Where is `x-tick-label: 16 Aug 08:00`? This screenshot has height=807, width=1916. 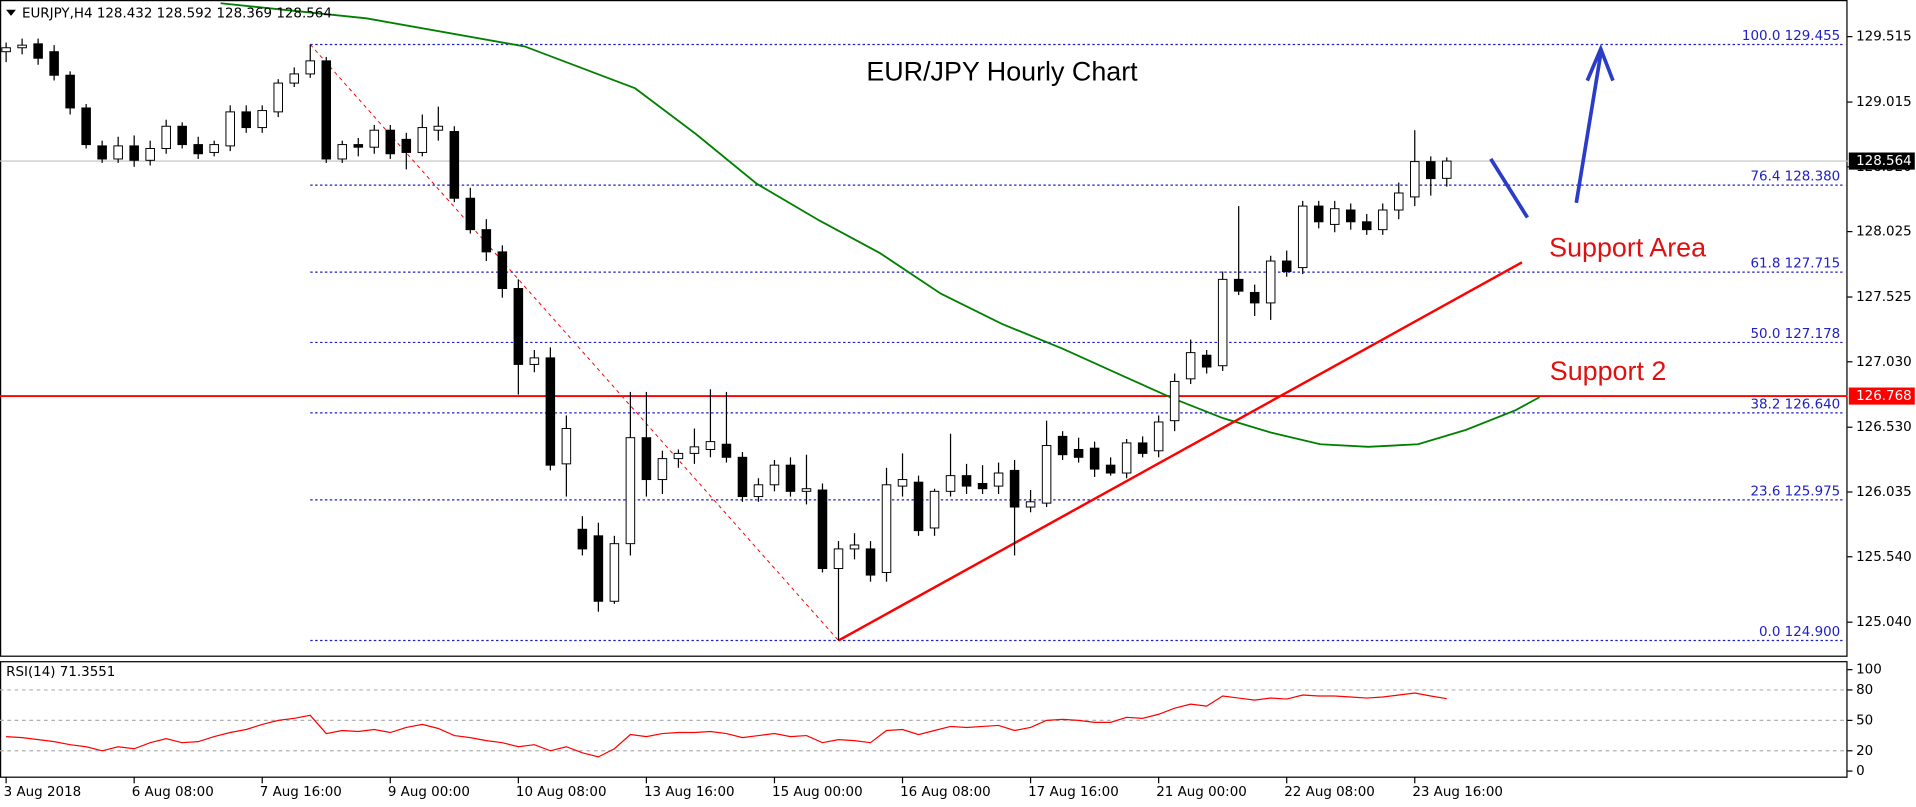 x-tick-label: 16 Aug 08:00 is located at coordinates (945, 792).